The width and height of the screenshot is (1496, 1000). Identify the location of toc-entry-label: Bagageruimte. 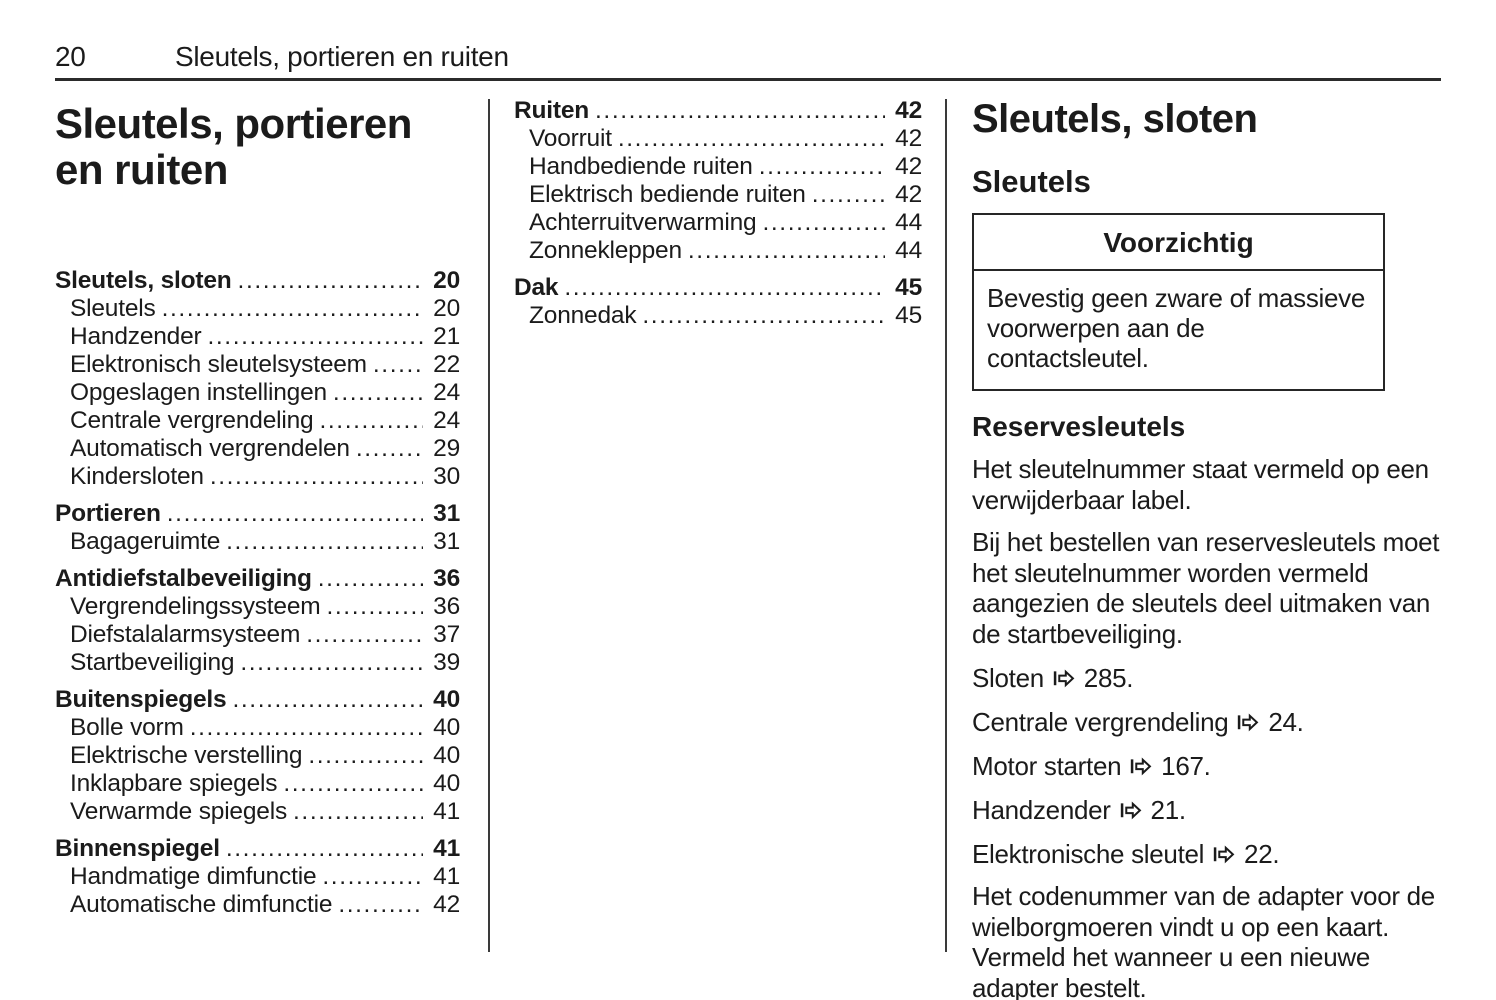
(145, 541).